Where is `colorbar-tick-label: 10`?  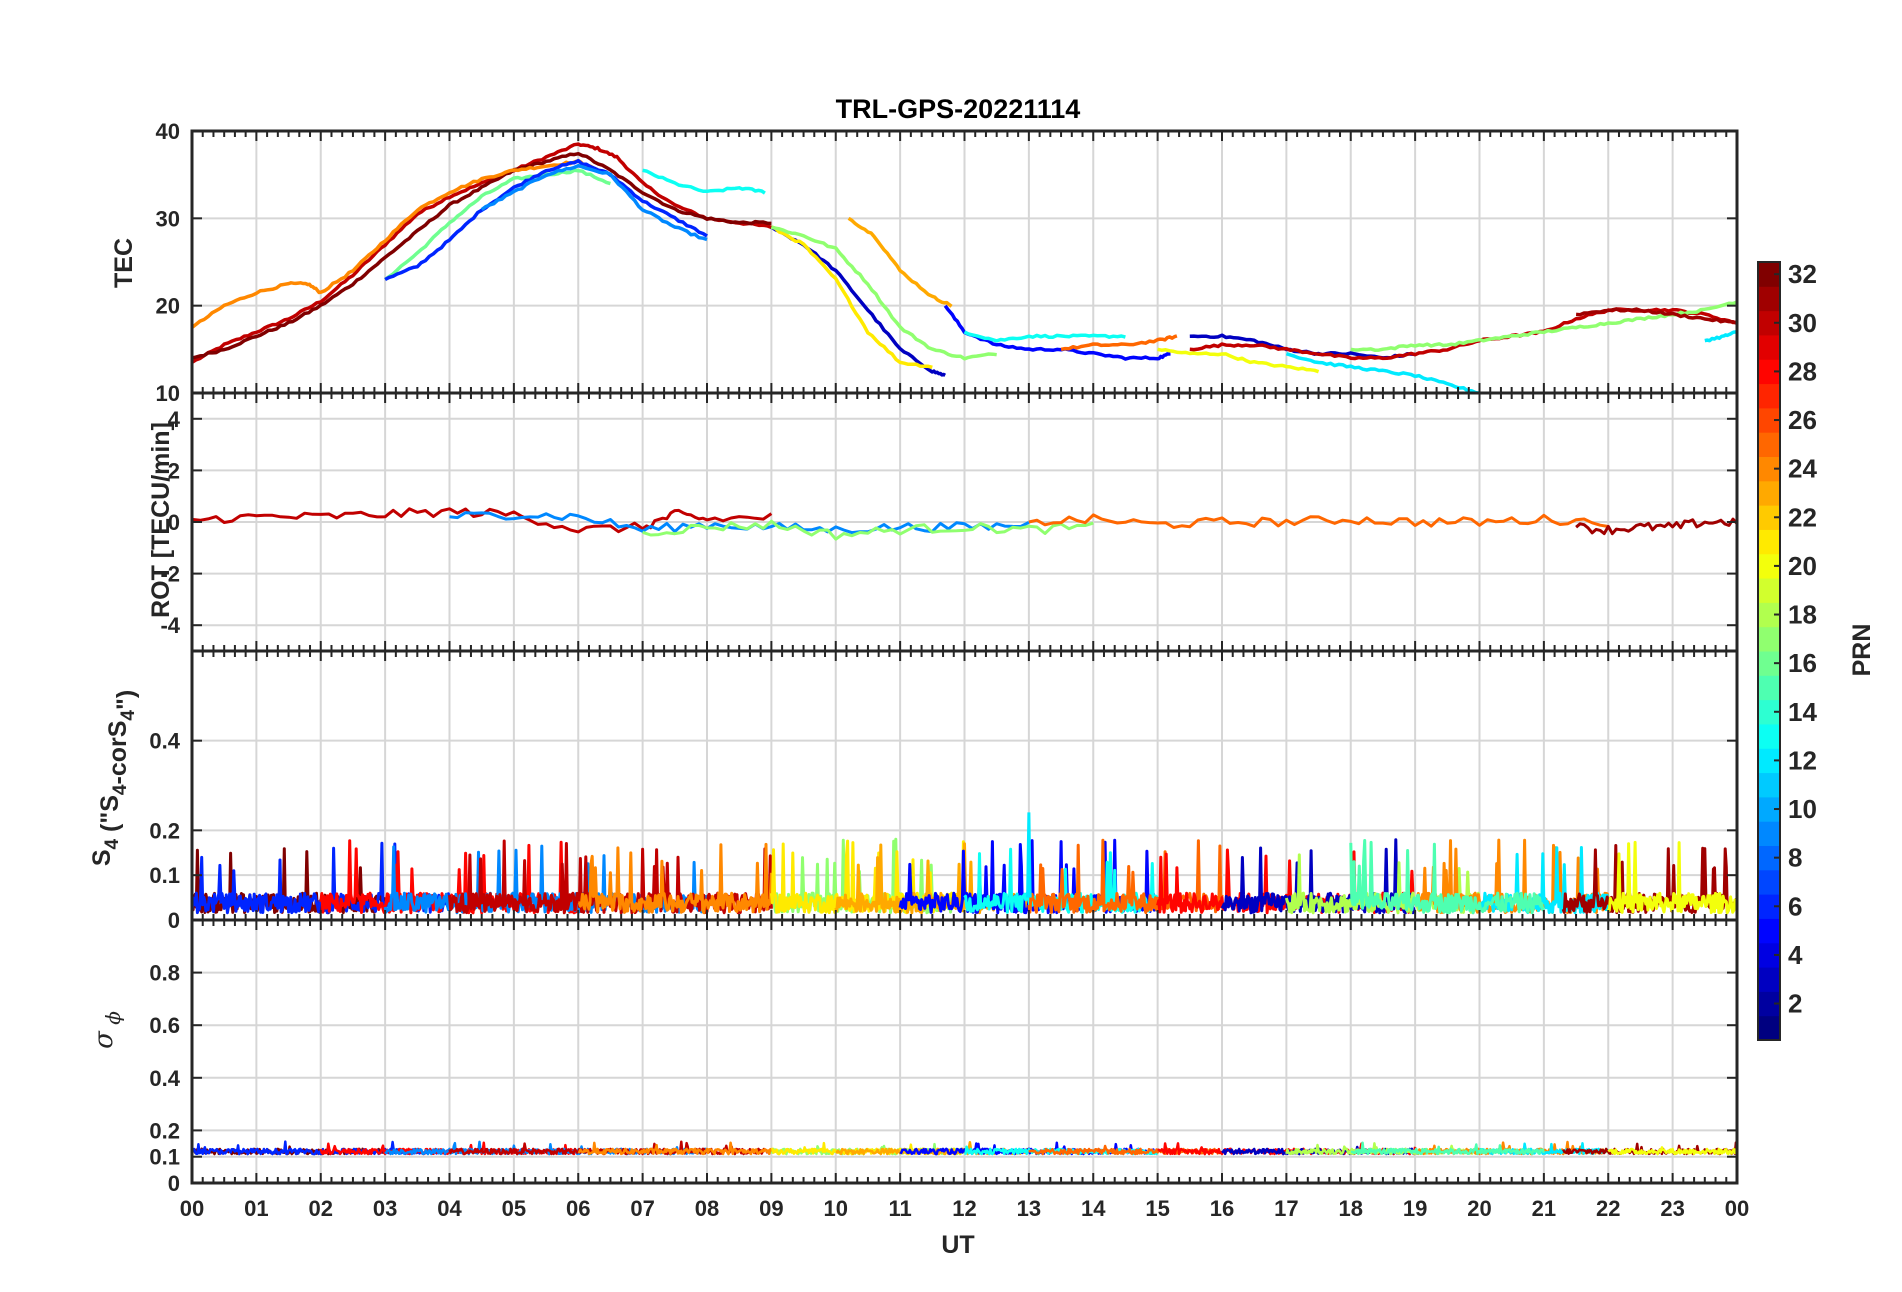 colorbar-tick-label: 10 is located at coordinates (1802, 809).